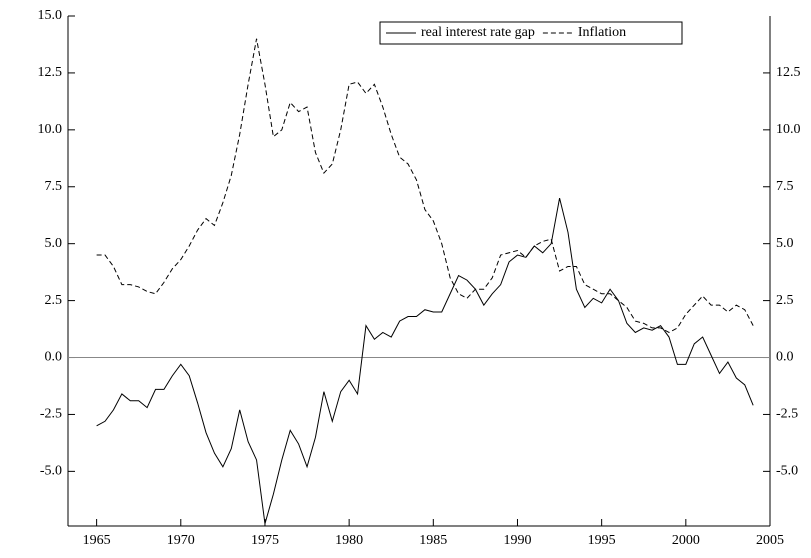  What do you see at coordinates (54, 243) in the screenshot?
I see `y-tick-label: 5.0` at bounding box center [54, 243].